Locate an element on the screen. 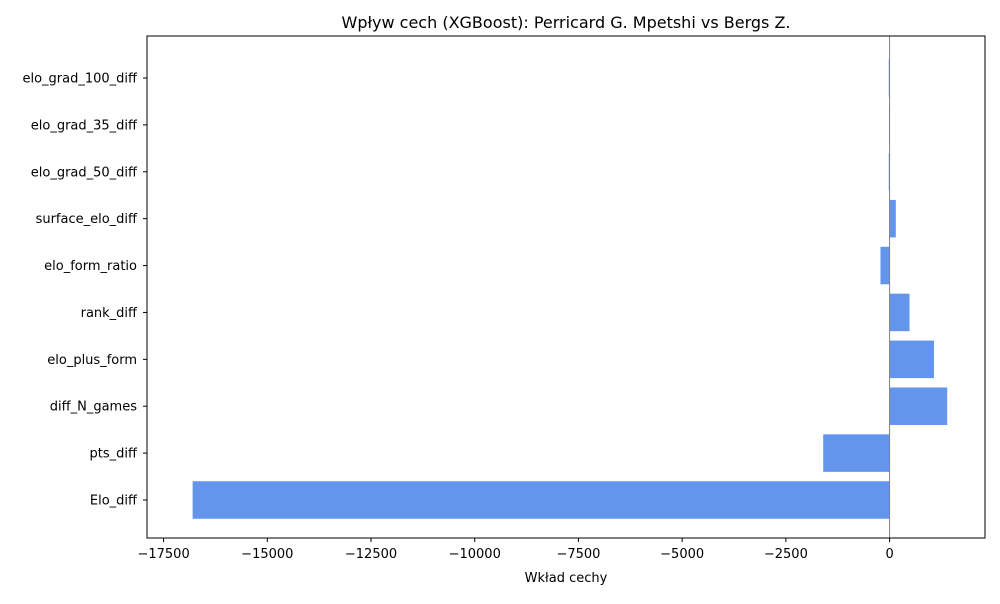 The image size is (1000, 604). x-tick-label: −10000 is located at coordinates (475, 554).